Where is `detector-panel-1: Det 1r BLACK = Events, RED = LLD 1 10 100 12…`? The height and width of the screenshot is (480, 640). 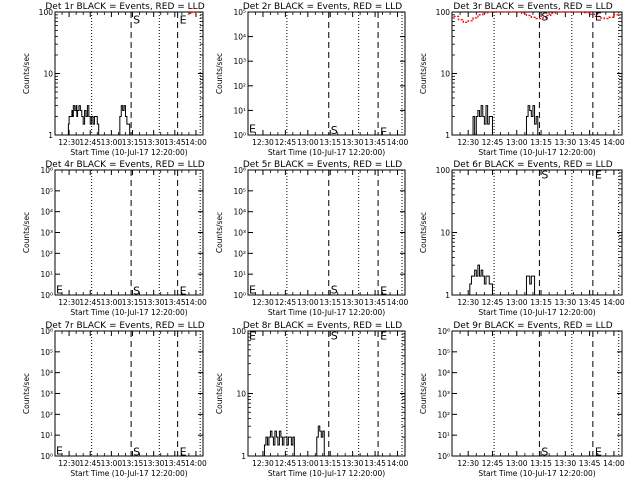 detector-panel-1: Det 1r BLACK = Events, RED = LLD 1 10 100 12… is located at coordinates (114, 79).